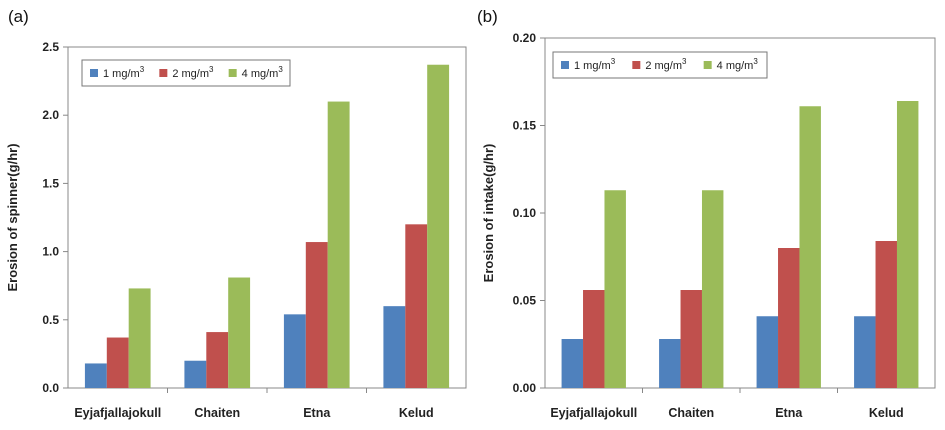 The height and width of the screenshot is (430, 945). What do you see at coordinates (50, 115) in the screenshot?
I see `y-tick-label: 2.0` at bounding box center [50, 115].